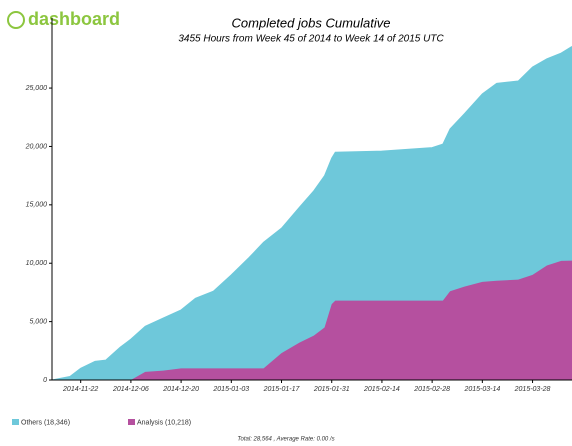 The width and height of the screenshot is (572, 446). What do you see at coordinates (331, 389) in the screenshot?
I see `x-tick-label: 2015-01-31` at bounding box center [331, 389].